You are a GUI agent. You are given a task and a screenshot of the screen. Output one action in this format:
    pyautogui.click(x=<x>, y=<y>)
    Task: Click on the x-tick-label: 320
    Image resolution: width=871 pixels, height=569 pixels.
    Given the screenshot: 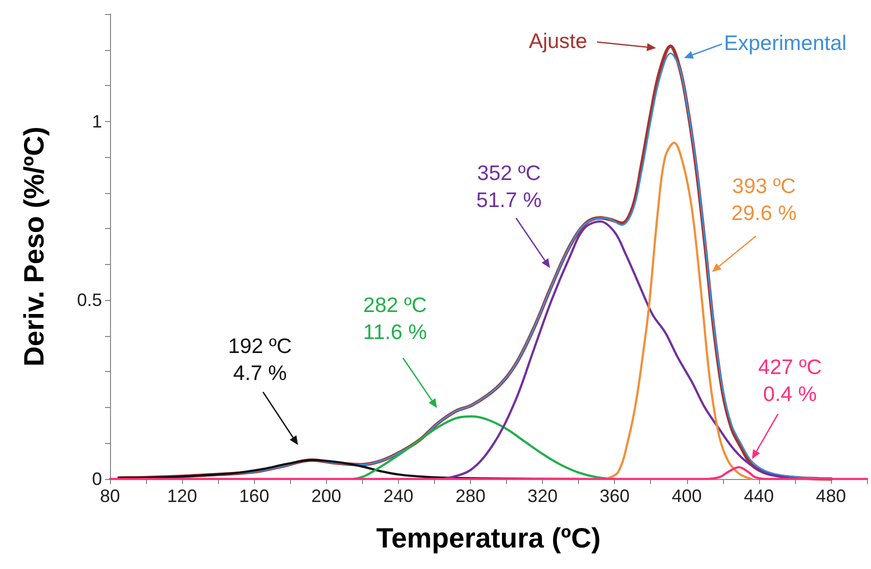 What is the action you would take?
    pyautogui.click(x=543, y=496)
    